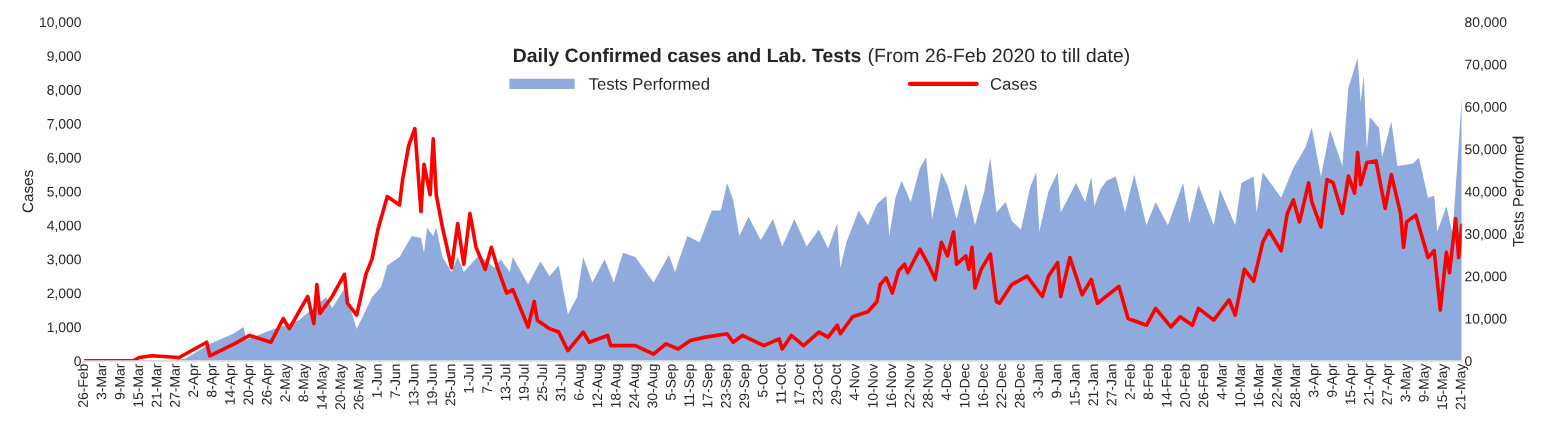  Describe the element at coordinates (687, 57) in the screenshot. I see `text: Daily Confirmed cases and Lab. Tests` at that location.